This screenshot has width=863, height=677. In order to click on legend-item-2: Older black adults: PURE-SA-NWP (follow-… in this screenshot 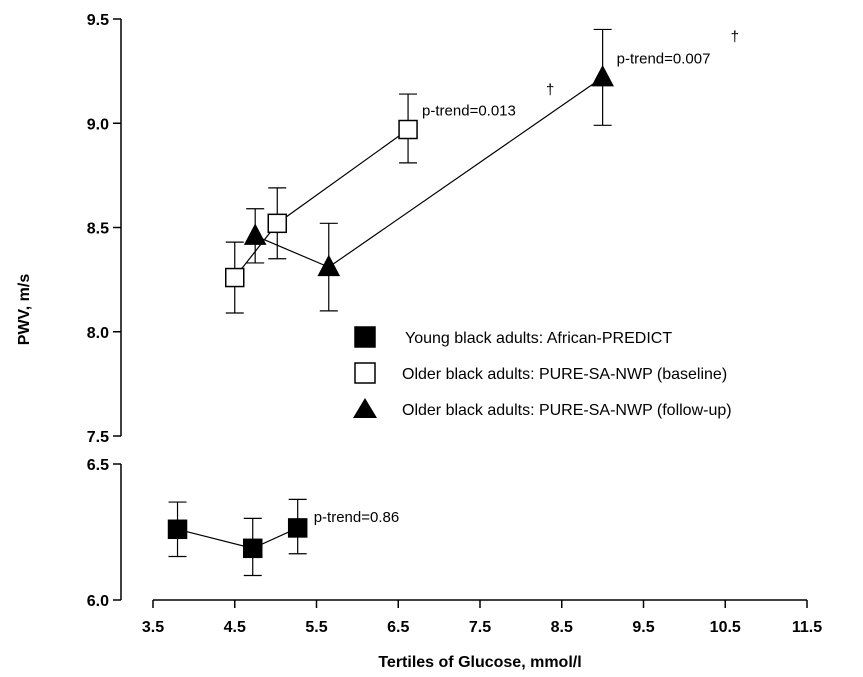, I will do `click(542, 408)`.